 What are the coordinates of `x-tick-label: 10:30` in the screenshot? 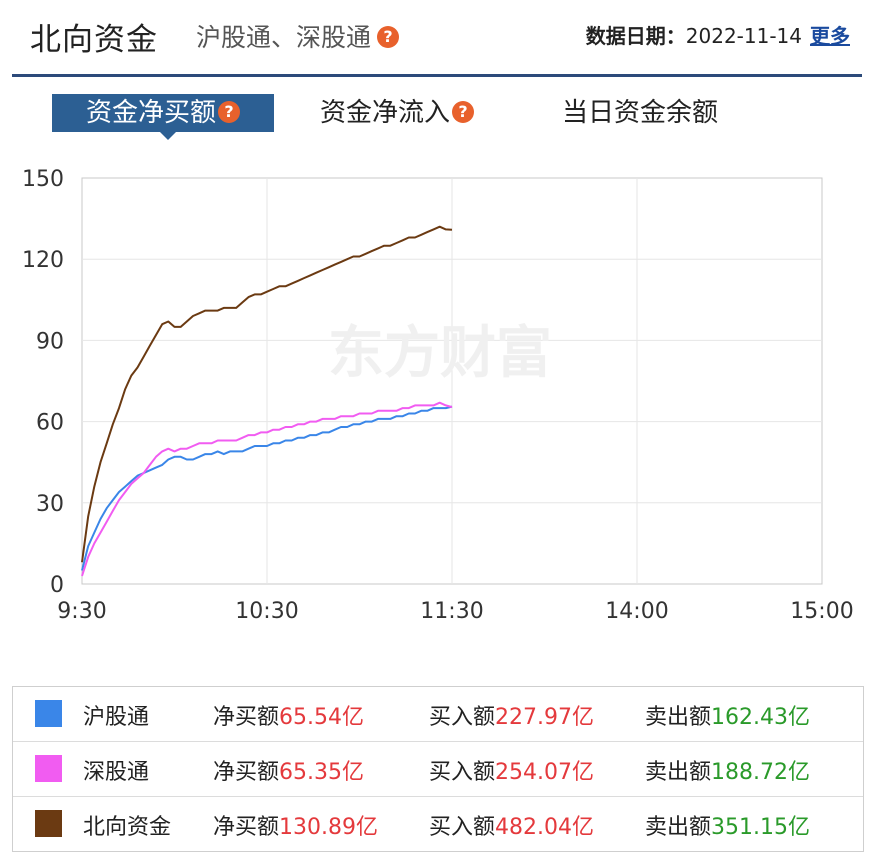 It's located at (266, 611).